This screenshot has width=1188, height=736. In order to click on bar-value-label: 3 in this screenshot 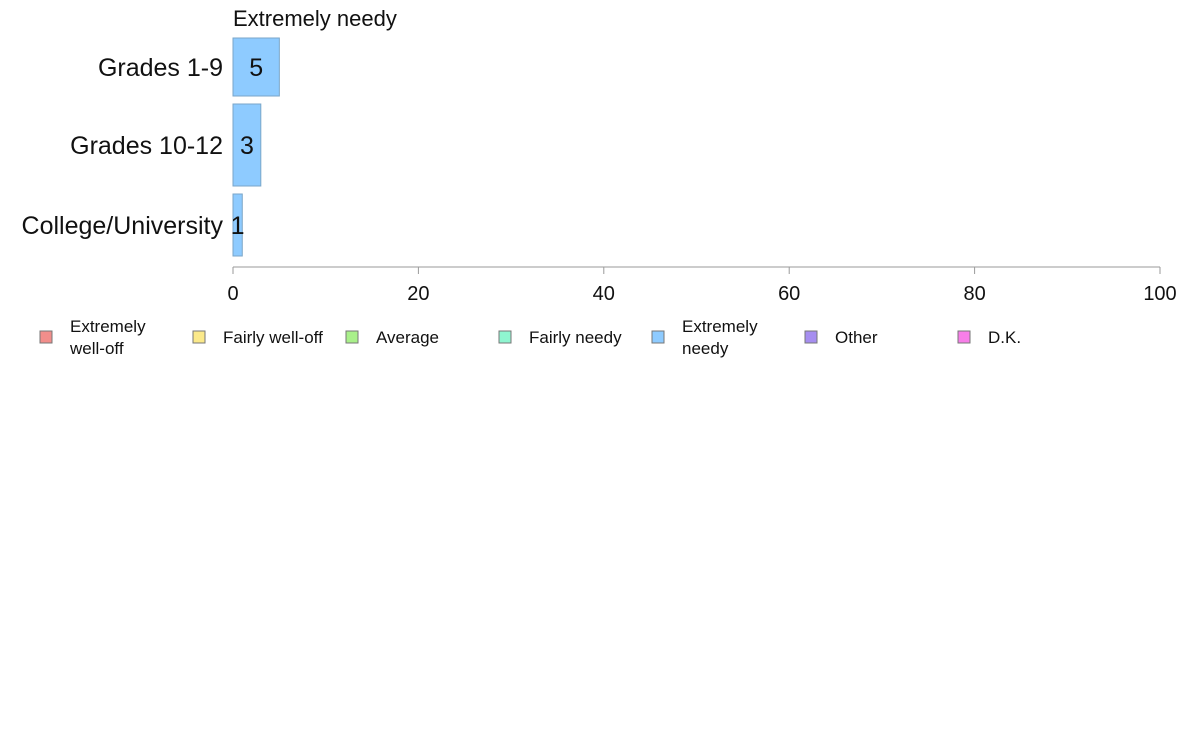, I will do `click(247, 146)`.